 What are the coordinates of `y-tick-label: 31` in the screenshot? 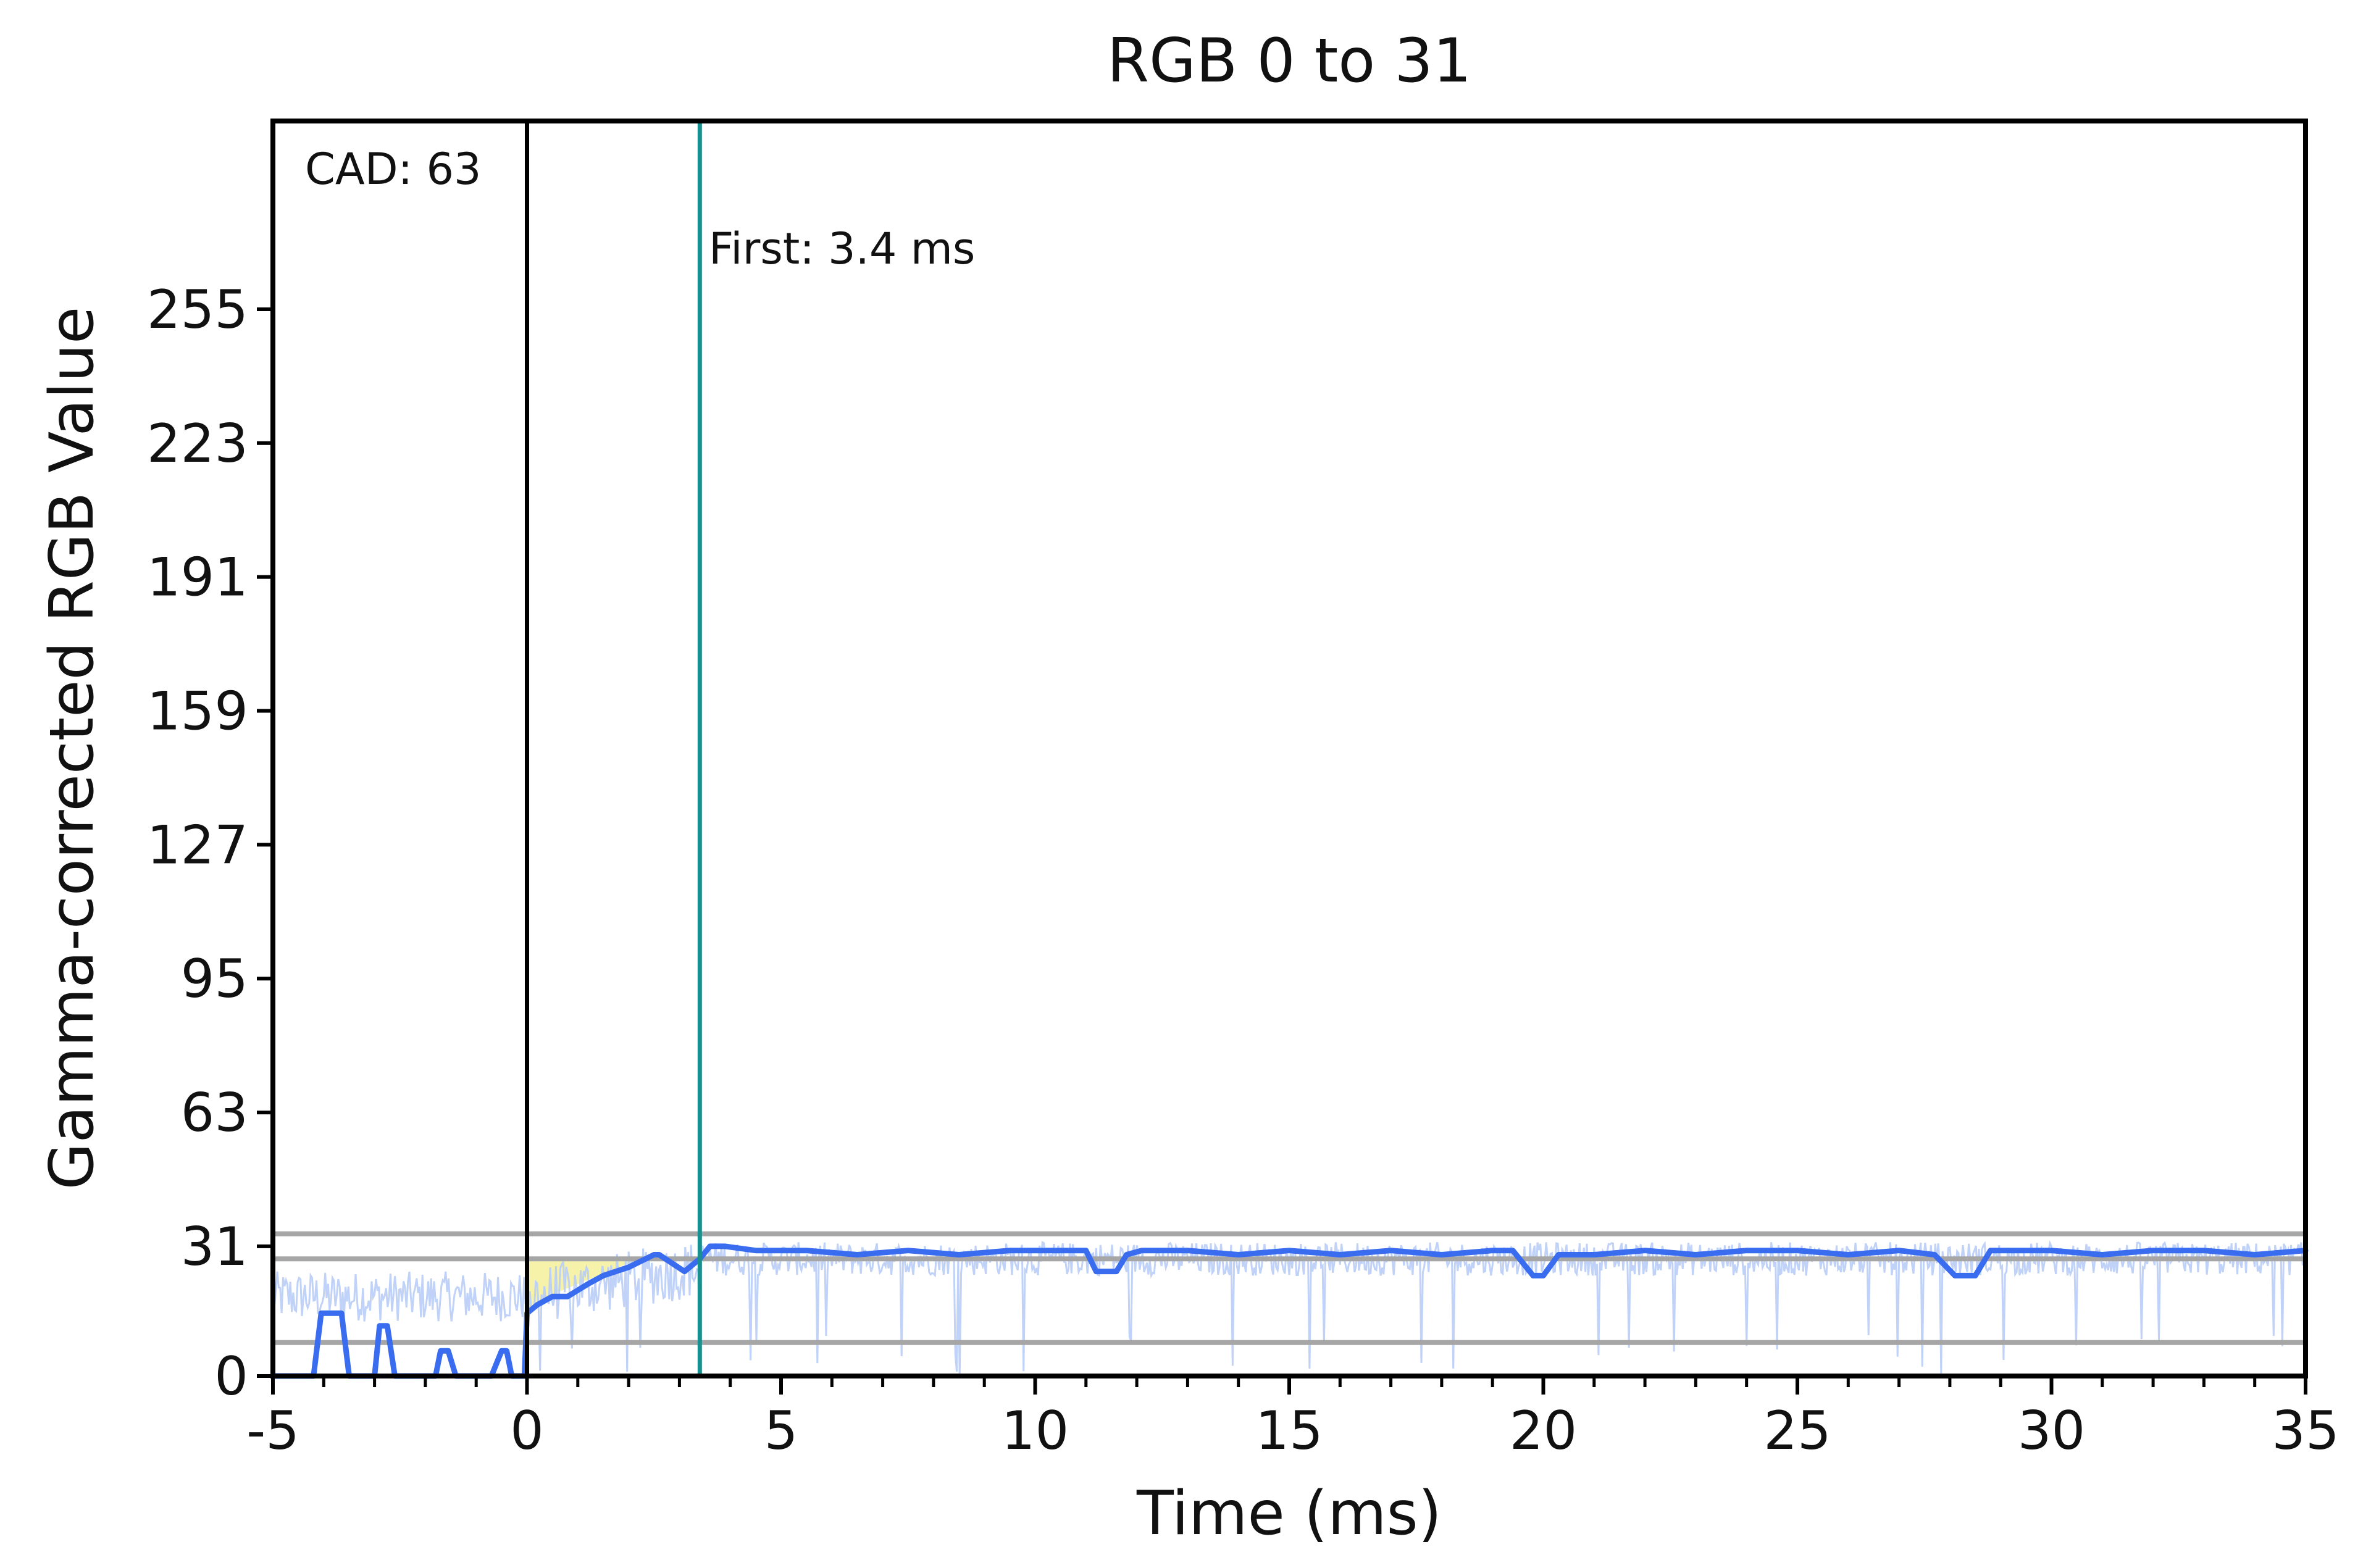 It's located at (214, 1247).